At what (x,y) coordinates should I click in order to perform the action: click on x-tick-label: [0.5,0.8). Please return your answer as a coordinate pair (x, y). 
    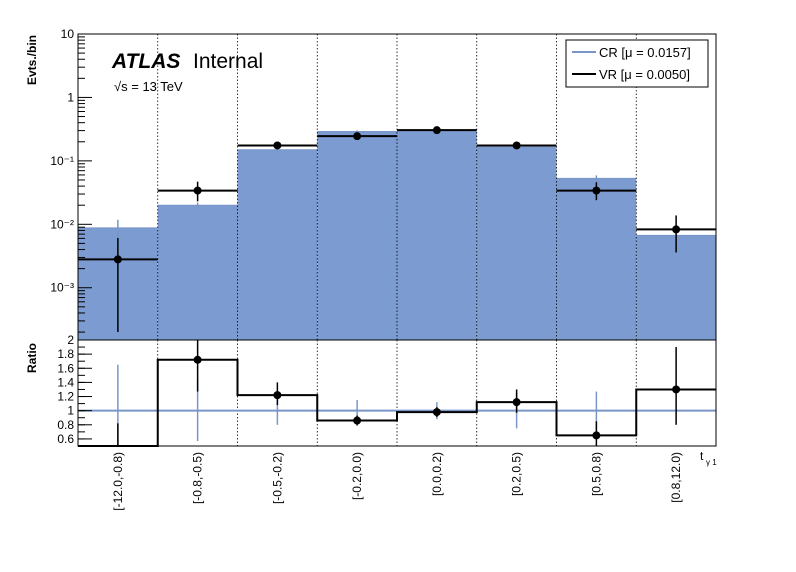
    Looking at the image, I should click on (596, 474).